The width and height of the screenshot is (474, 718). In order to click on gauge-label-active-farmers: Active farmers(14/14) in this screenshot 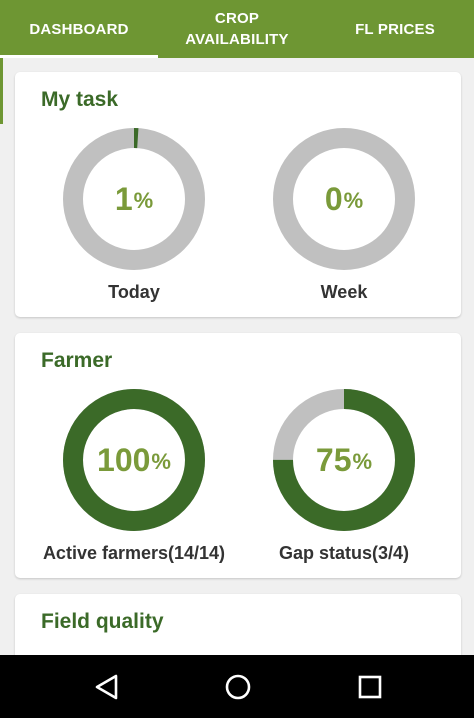, I will do `click(134, 553)`.